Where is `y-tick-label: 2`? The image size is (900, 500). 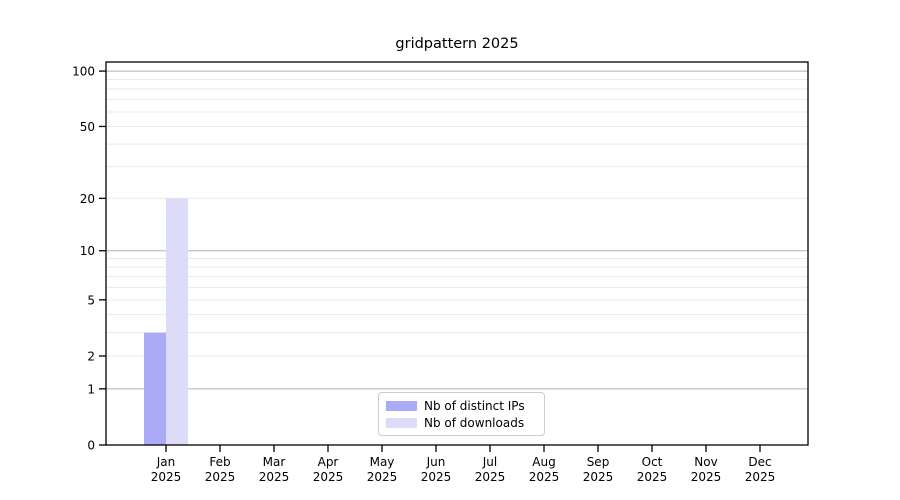 y-tick-label: 2 is located at coordinates (91, 356).